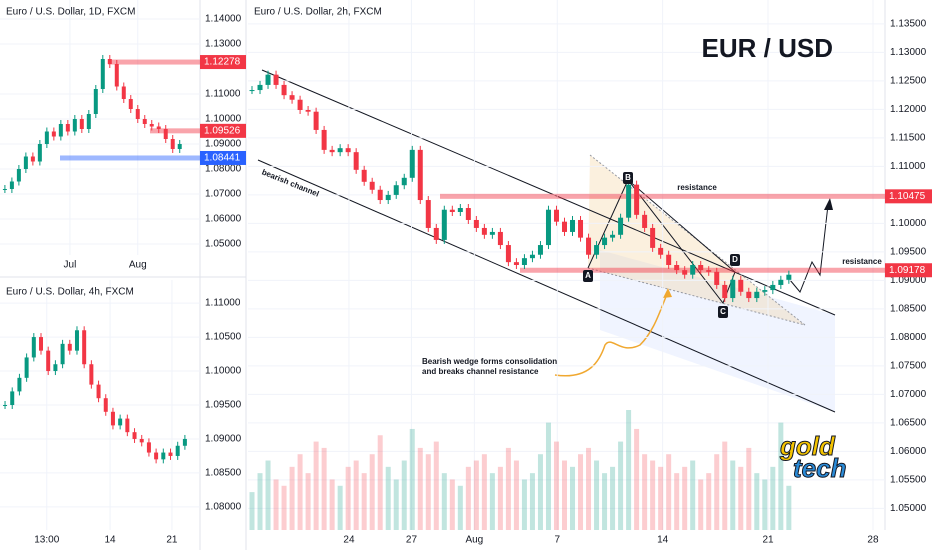 The height and width of the screenshot is (550, 932). I want to click on level-label: 1.09526, so click(222, 130).